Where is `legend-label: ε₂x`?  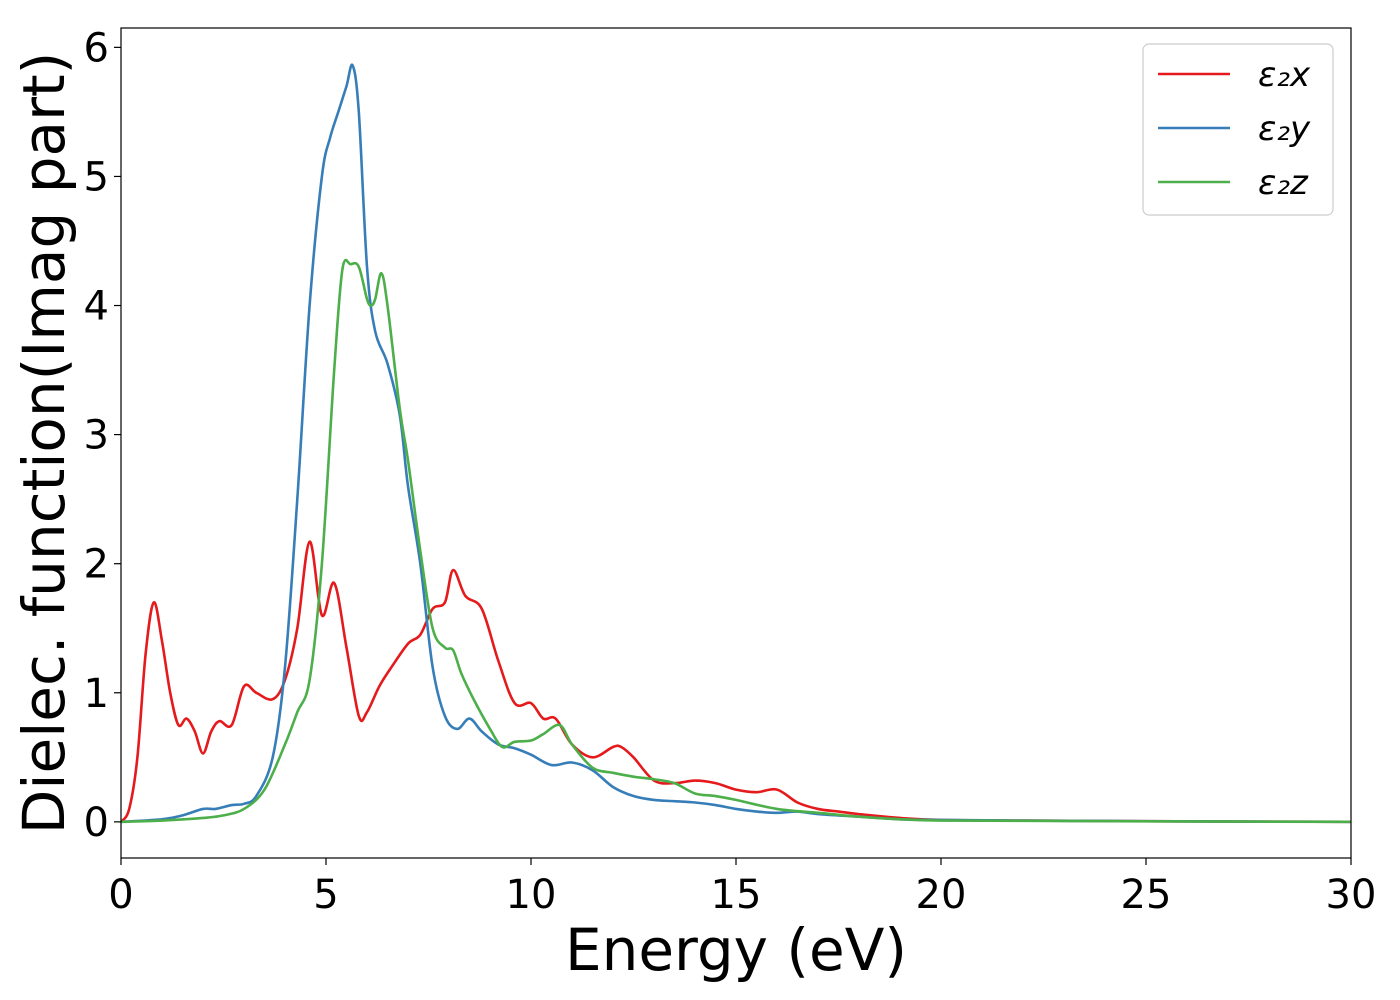
legend-label: ε₂x is located at coordinates (1284, 75).